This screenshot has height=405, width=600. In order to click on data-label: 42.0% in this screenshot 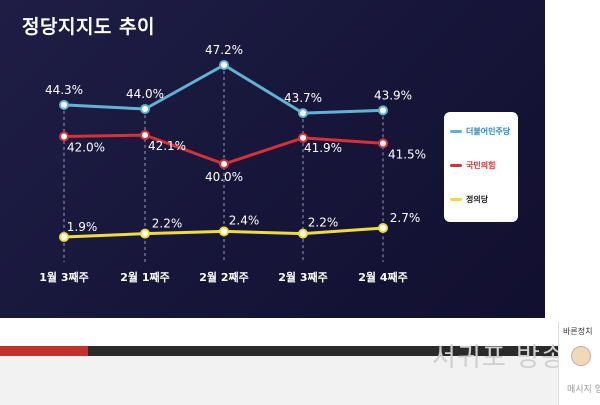, I will do `click(86, 148)`.